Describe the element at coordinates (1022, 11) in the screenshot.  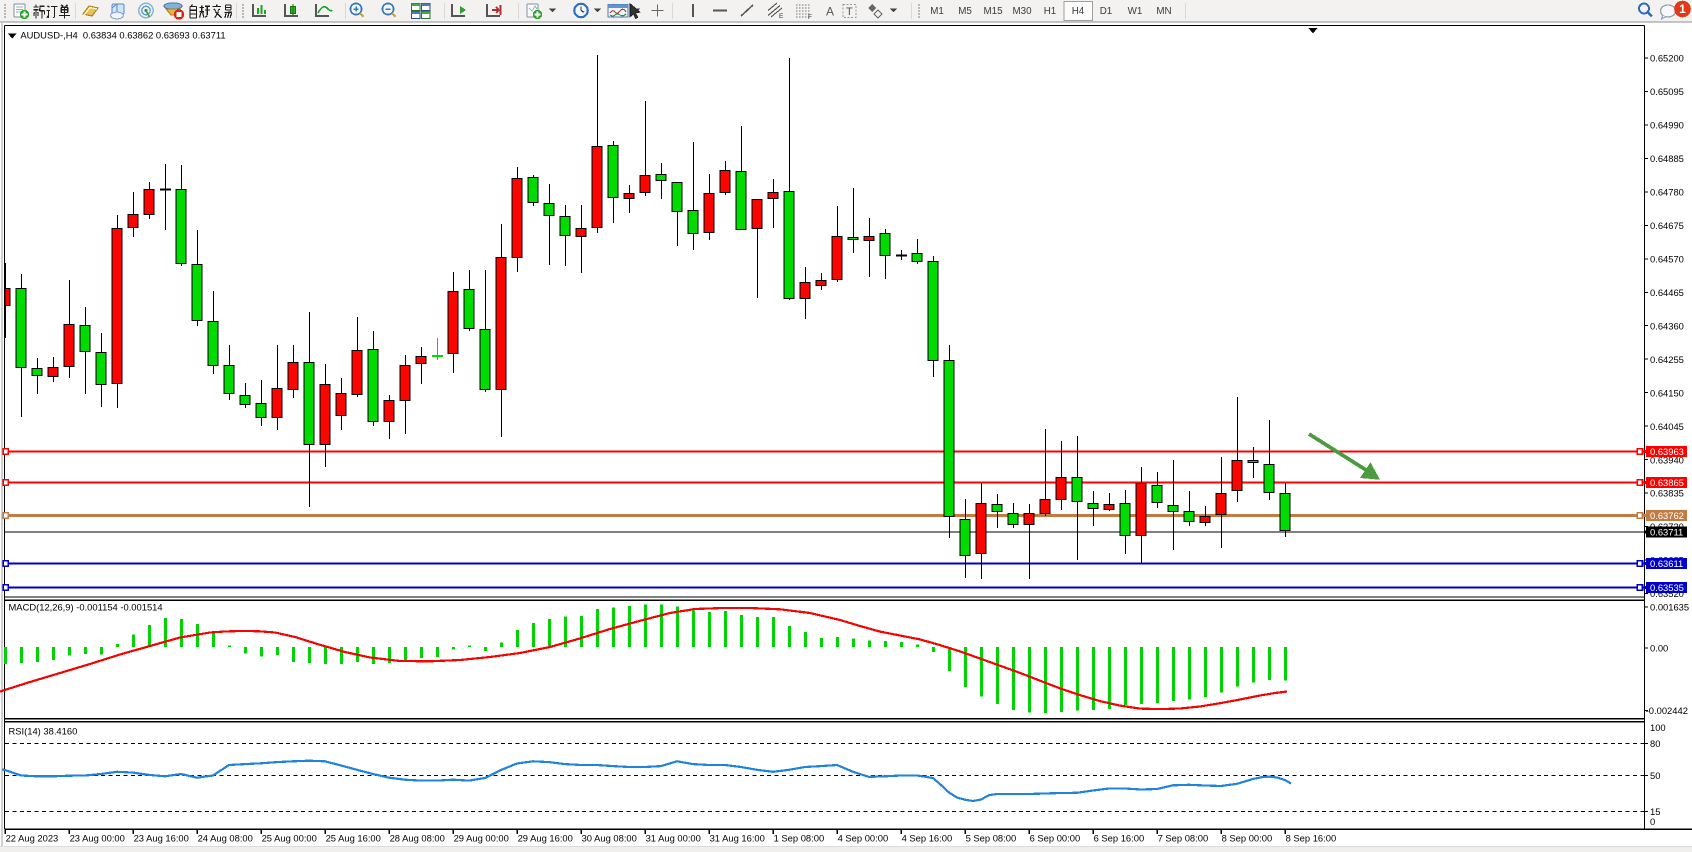
I see `svg-text: M30` at that location.